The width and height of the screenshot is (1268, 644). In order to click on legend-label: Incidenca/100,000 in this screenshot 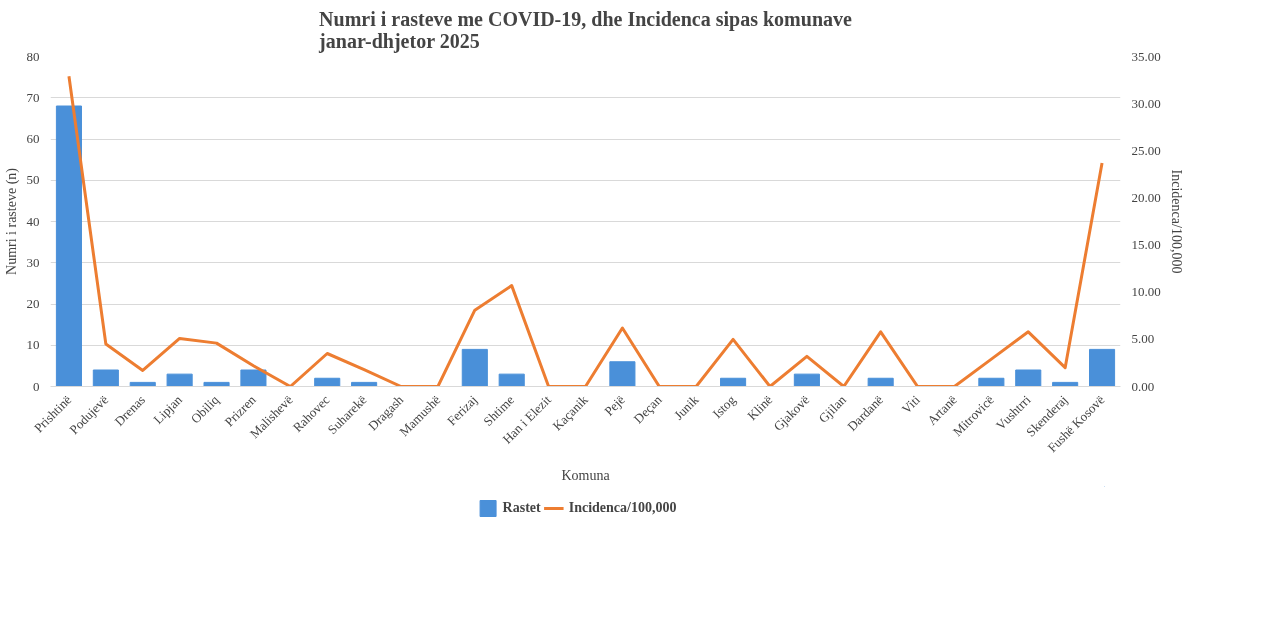, I will do `click(622, 508)`.